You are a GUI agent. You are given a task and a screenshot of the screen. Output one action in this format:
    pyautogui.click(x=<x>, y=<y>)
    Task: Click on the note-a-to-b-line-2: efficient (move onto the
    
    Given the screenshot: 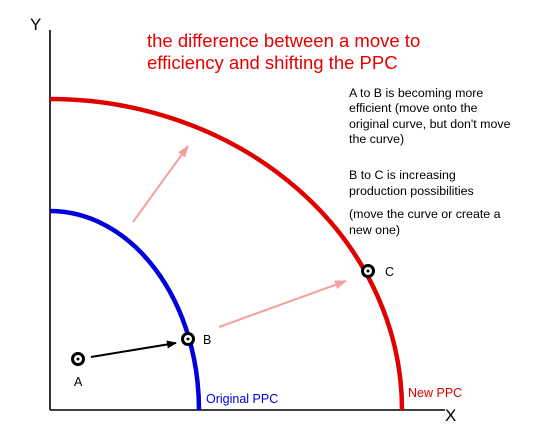 What is the action you would take?
    pyautogui.click(x=413, y=108)
    